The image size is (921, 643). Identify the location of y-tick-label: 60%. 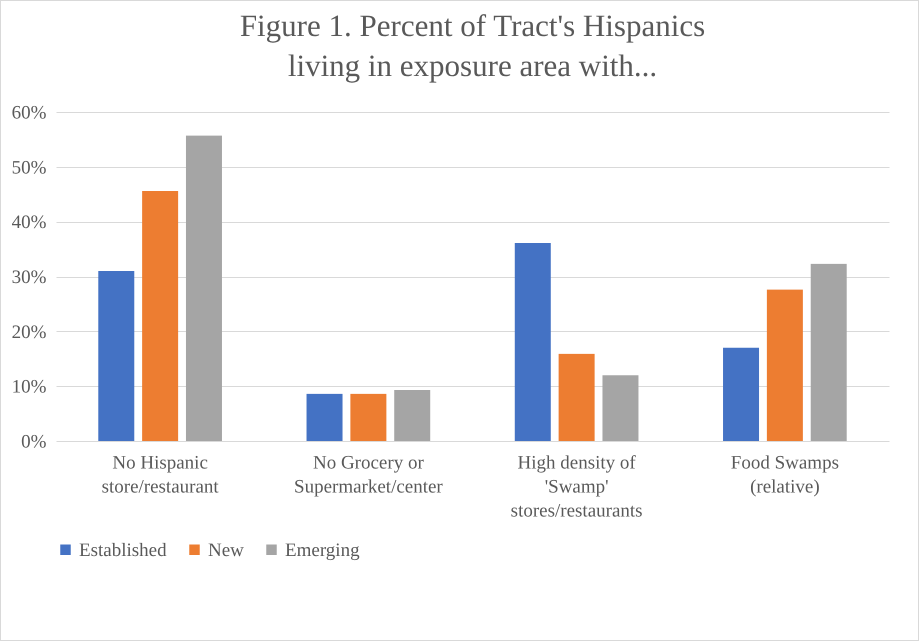
(29, 113).